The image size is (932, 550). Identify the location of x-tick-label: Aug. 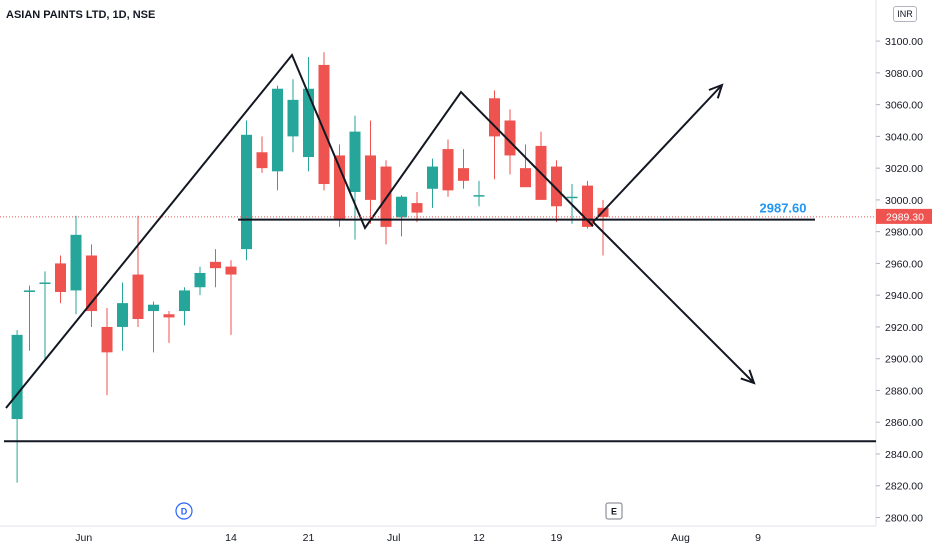
(680, 538).